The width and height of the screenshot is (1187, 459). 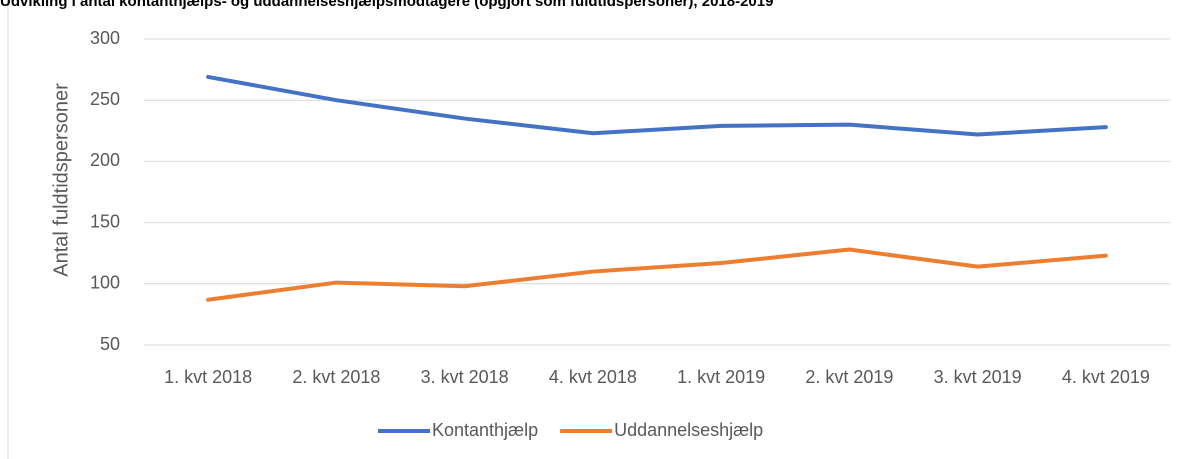 I want to click on x-tick-label: 4. kvt 2018, so click(x=593, y=377).